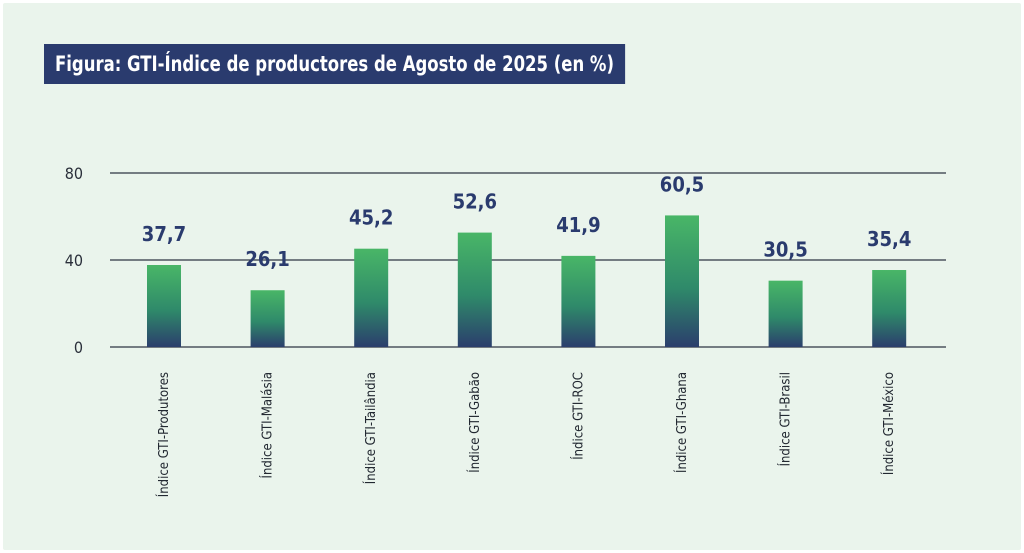 This screenshot has width=1024, height=553. Describe the element at coordinates (78, 347) in the screenshot. I see `y-tick-label: 0` at that location.